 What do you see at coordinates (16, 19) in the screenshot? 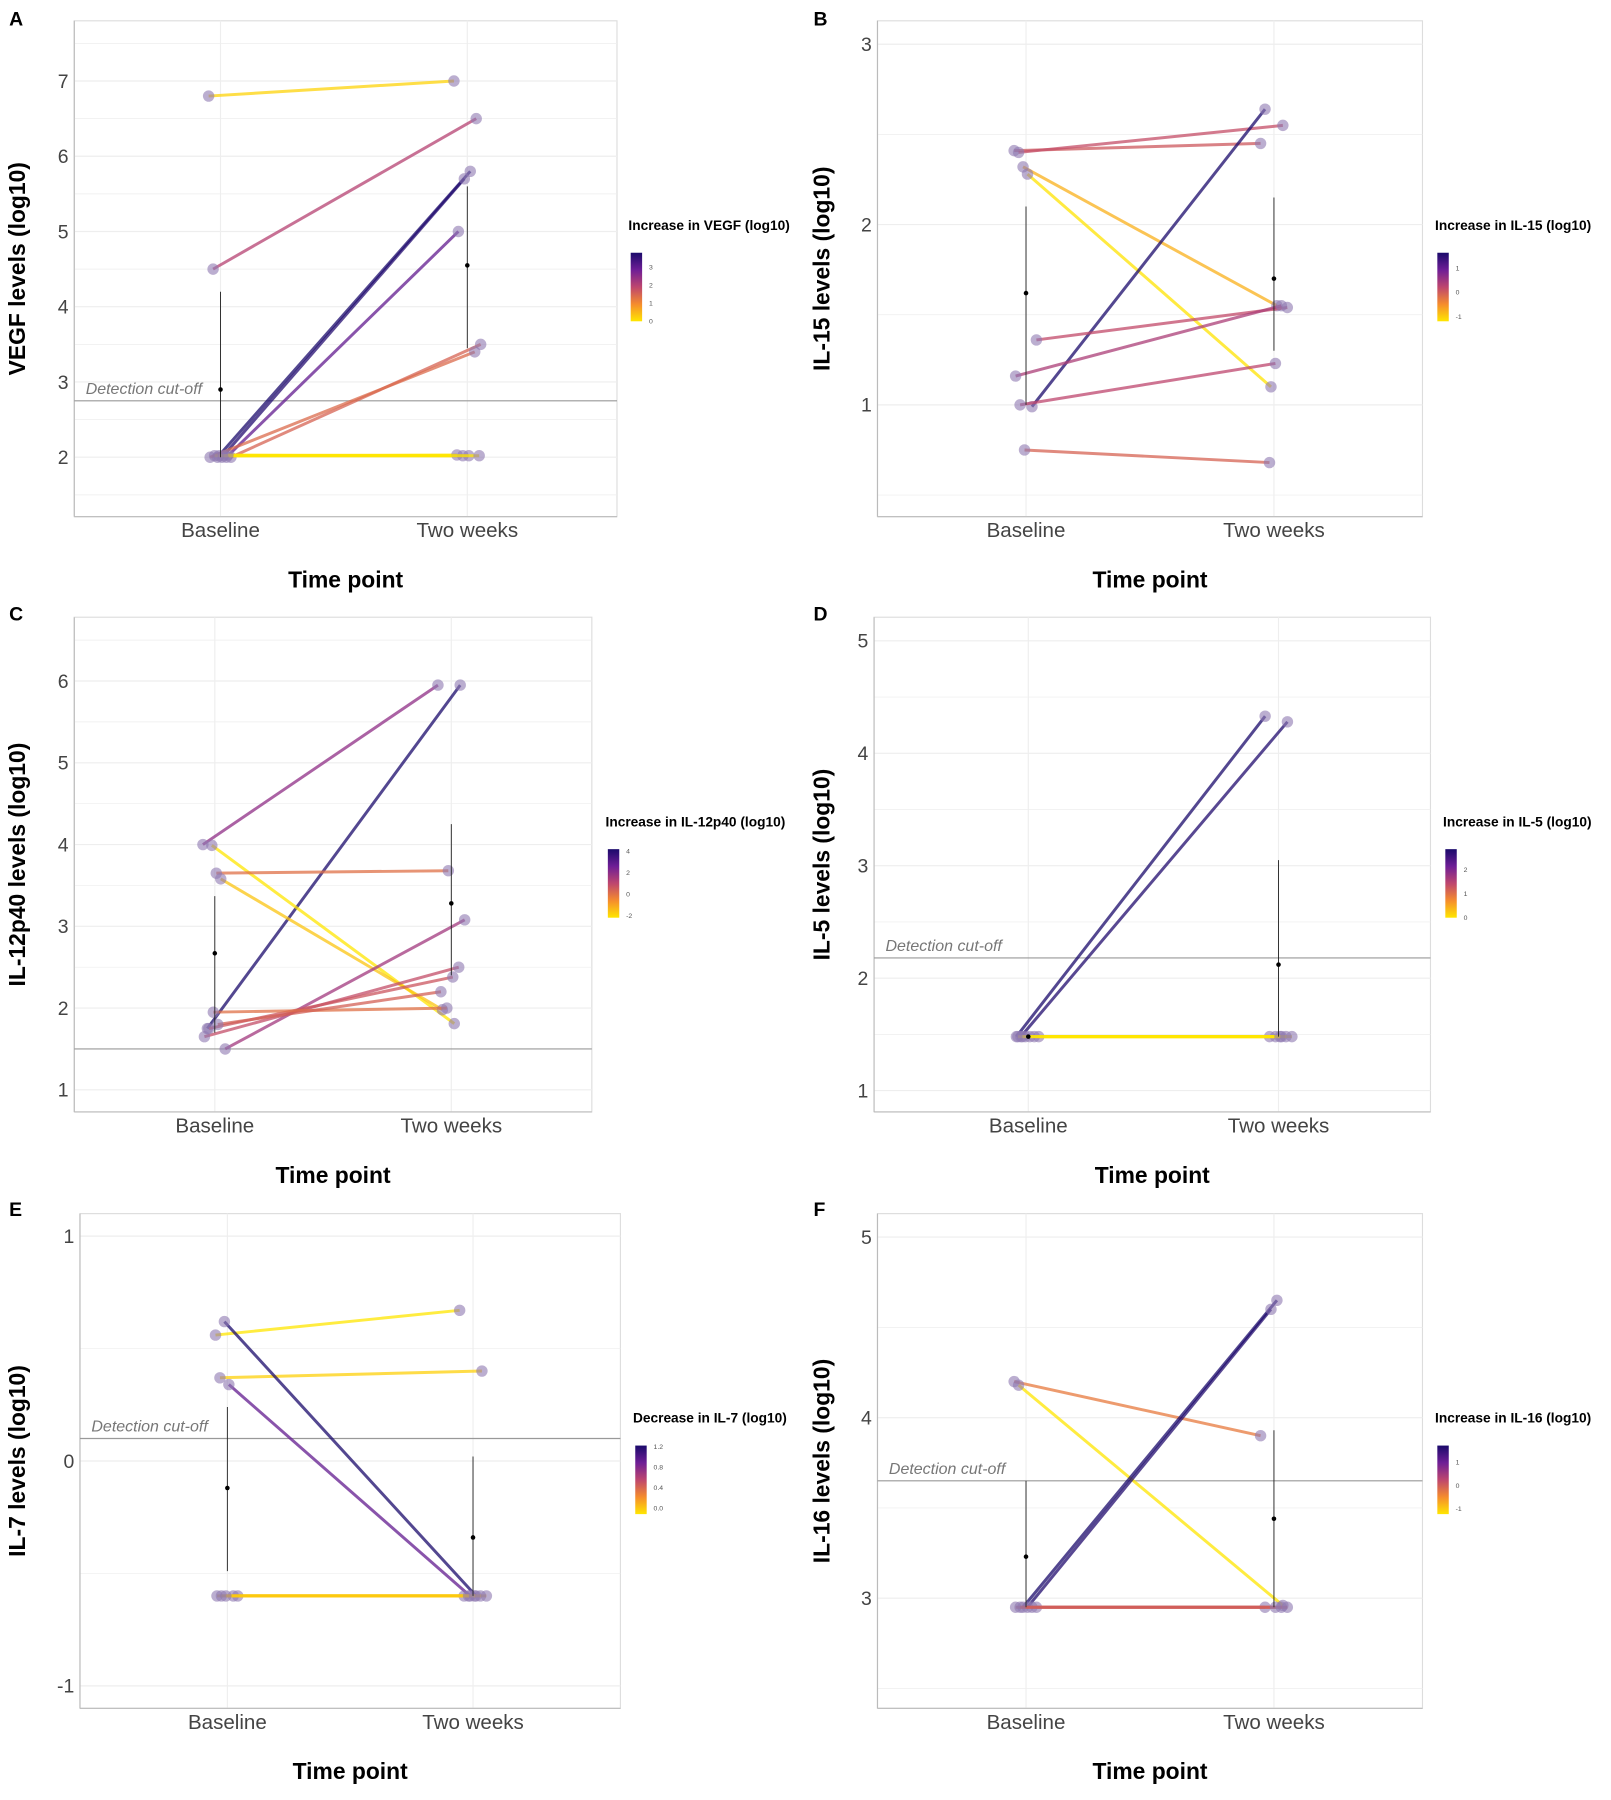
I see `panel-letter: A` at bounding box center [16, 19].